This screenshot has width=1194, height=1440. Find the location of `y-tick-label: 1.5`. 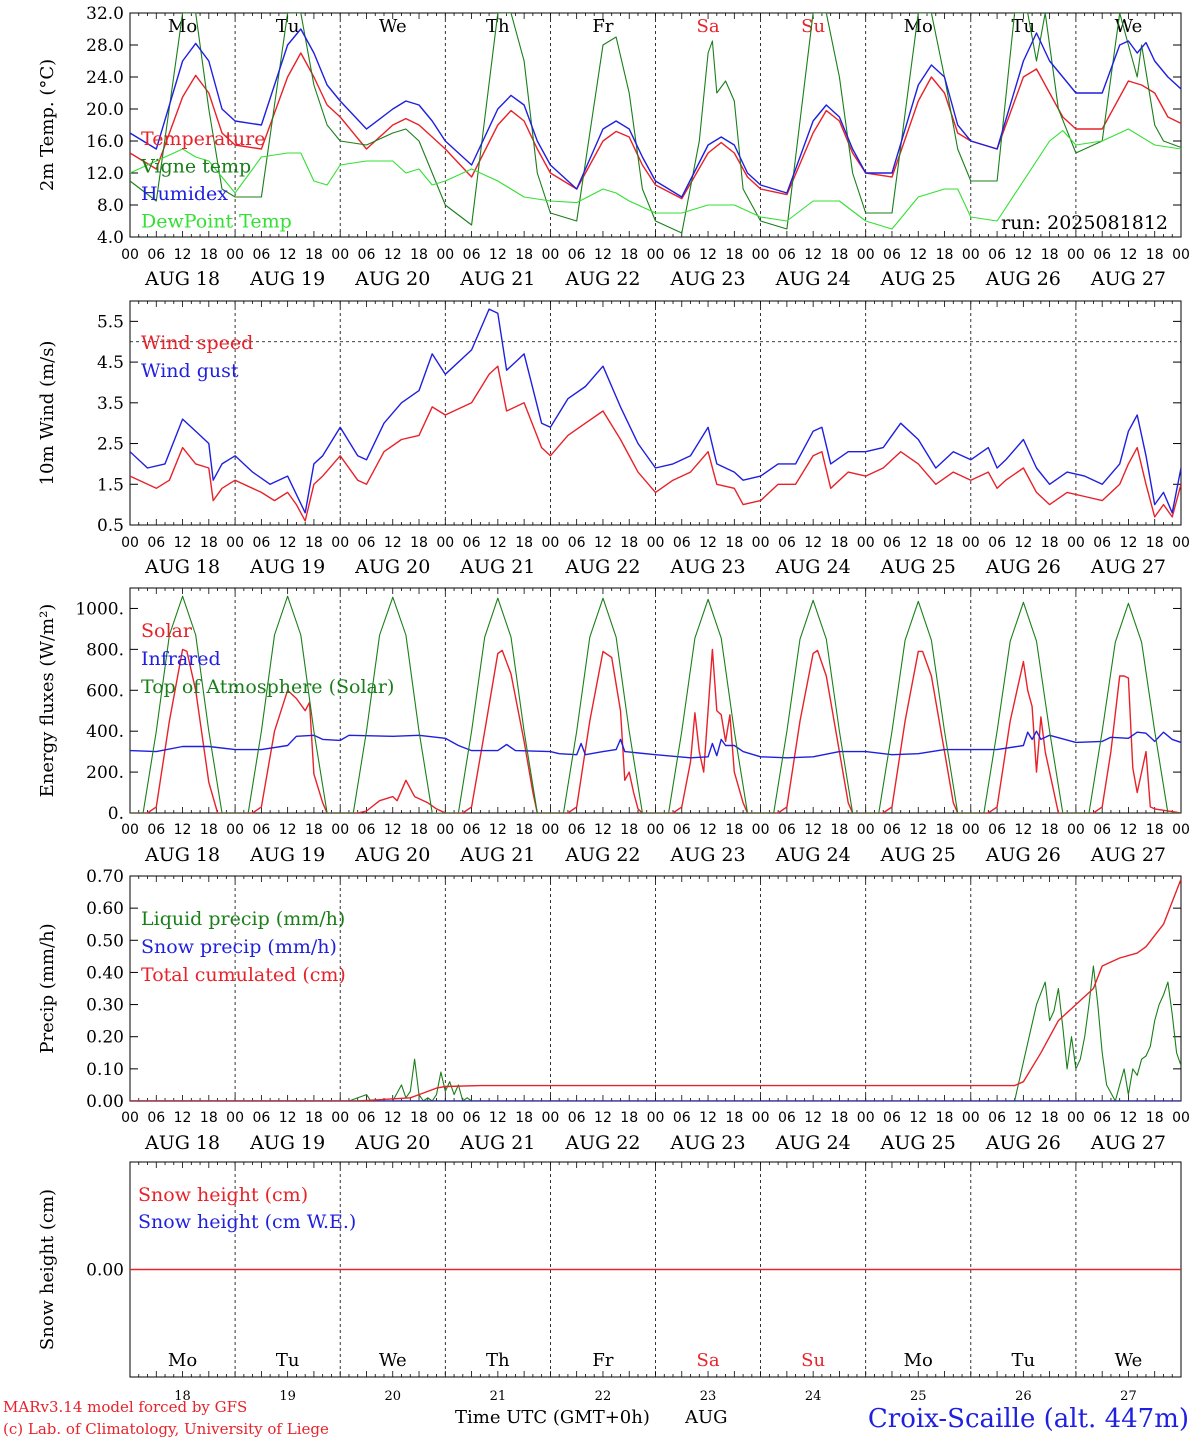

y-tick-label: 1.5 is located at coordinates (110, 485).